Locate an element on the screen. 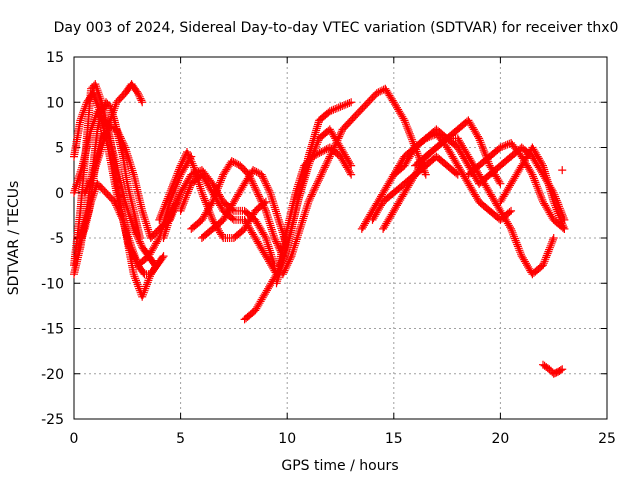  series-arc-v is located at coordinates (516, 186).